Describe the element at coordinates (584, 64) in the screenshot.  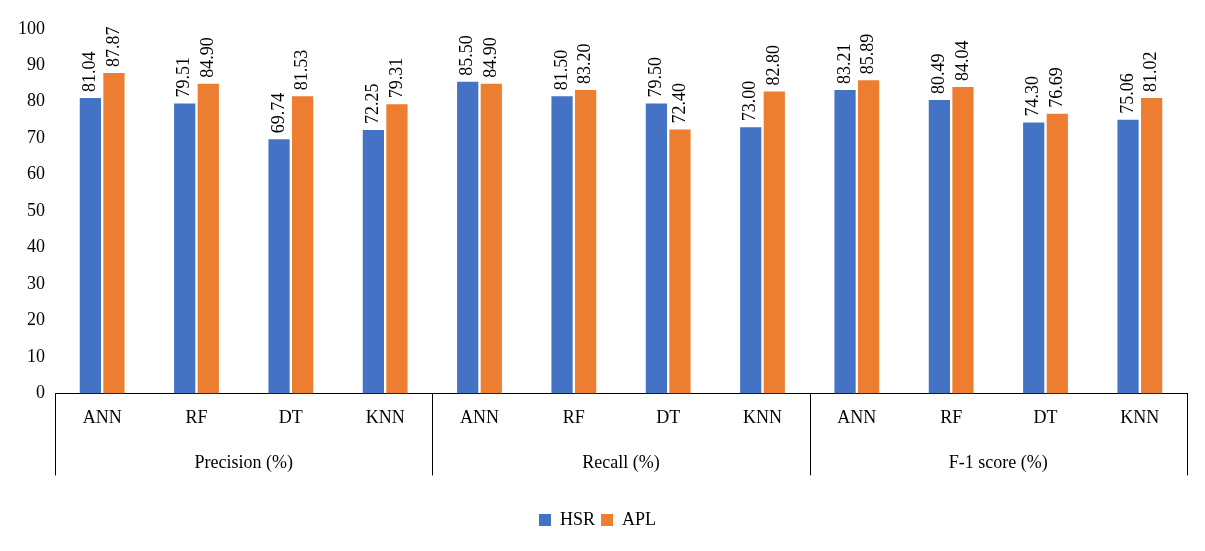
I see `data-label: 83.20` at that location.